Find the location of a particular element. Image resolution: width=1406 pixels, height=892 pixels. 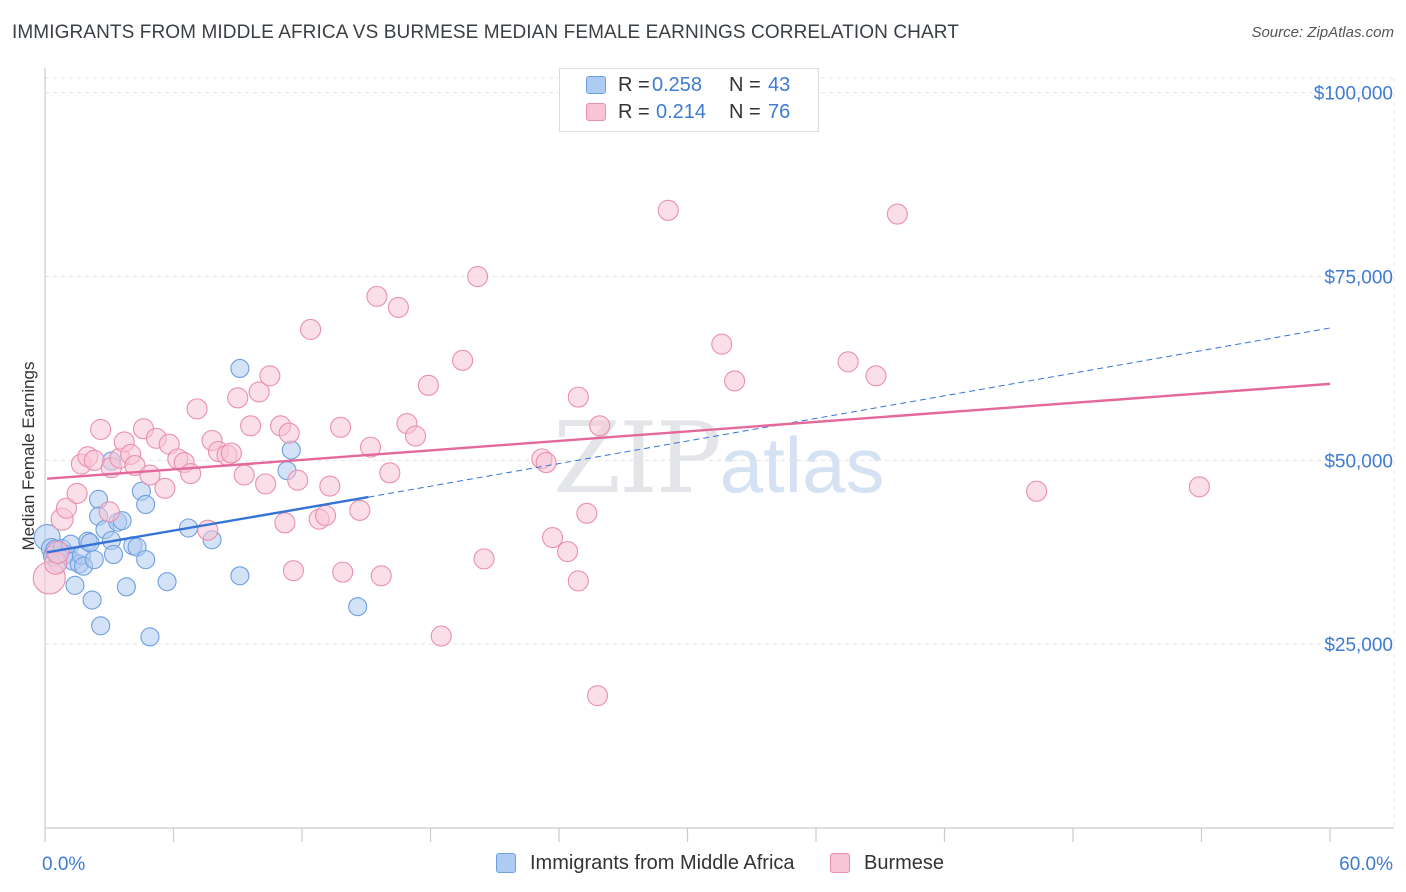

watermark: ZIPatlas is located at coordinates (719, 459).